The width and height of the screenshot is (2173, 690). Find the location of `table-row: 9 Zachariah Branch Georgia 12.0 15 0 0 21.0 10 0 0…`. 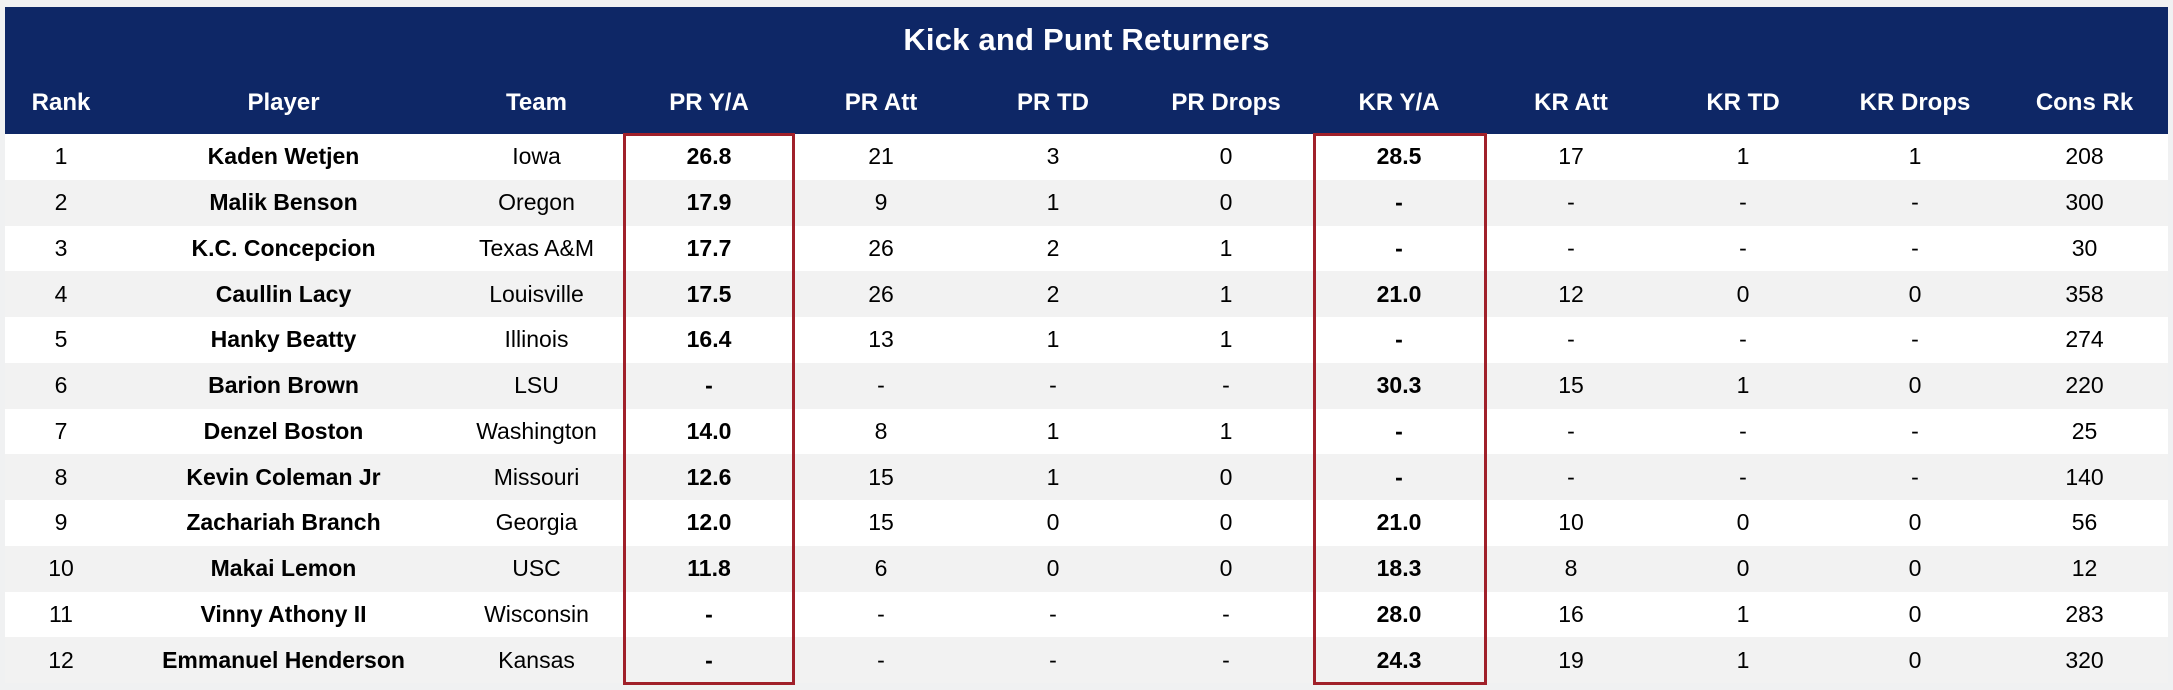

table-row: 9 Zachariah Branch Georgia 12.0 15 0 0 21.0 10 0 0… is located at coordinates (1086, 523).